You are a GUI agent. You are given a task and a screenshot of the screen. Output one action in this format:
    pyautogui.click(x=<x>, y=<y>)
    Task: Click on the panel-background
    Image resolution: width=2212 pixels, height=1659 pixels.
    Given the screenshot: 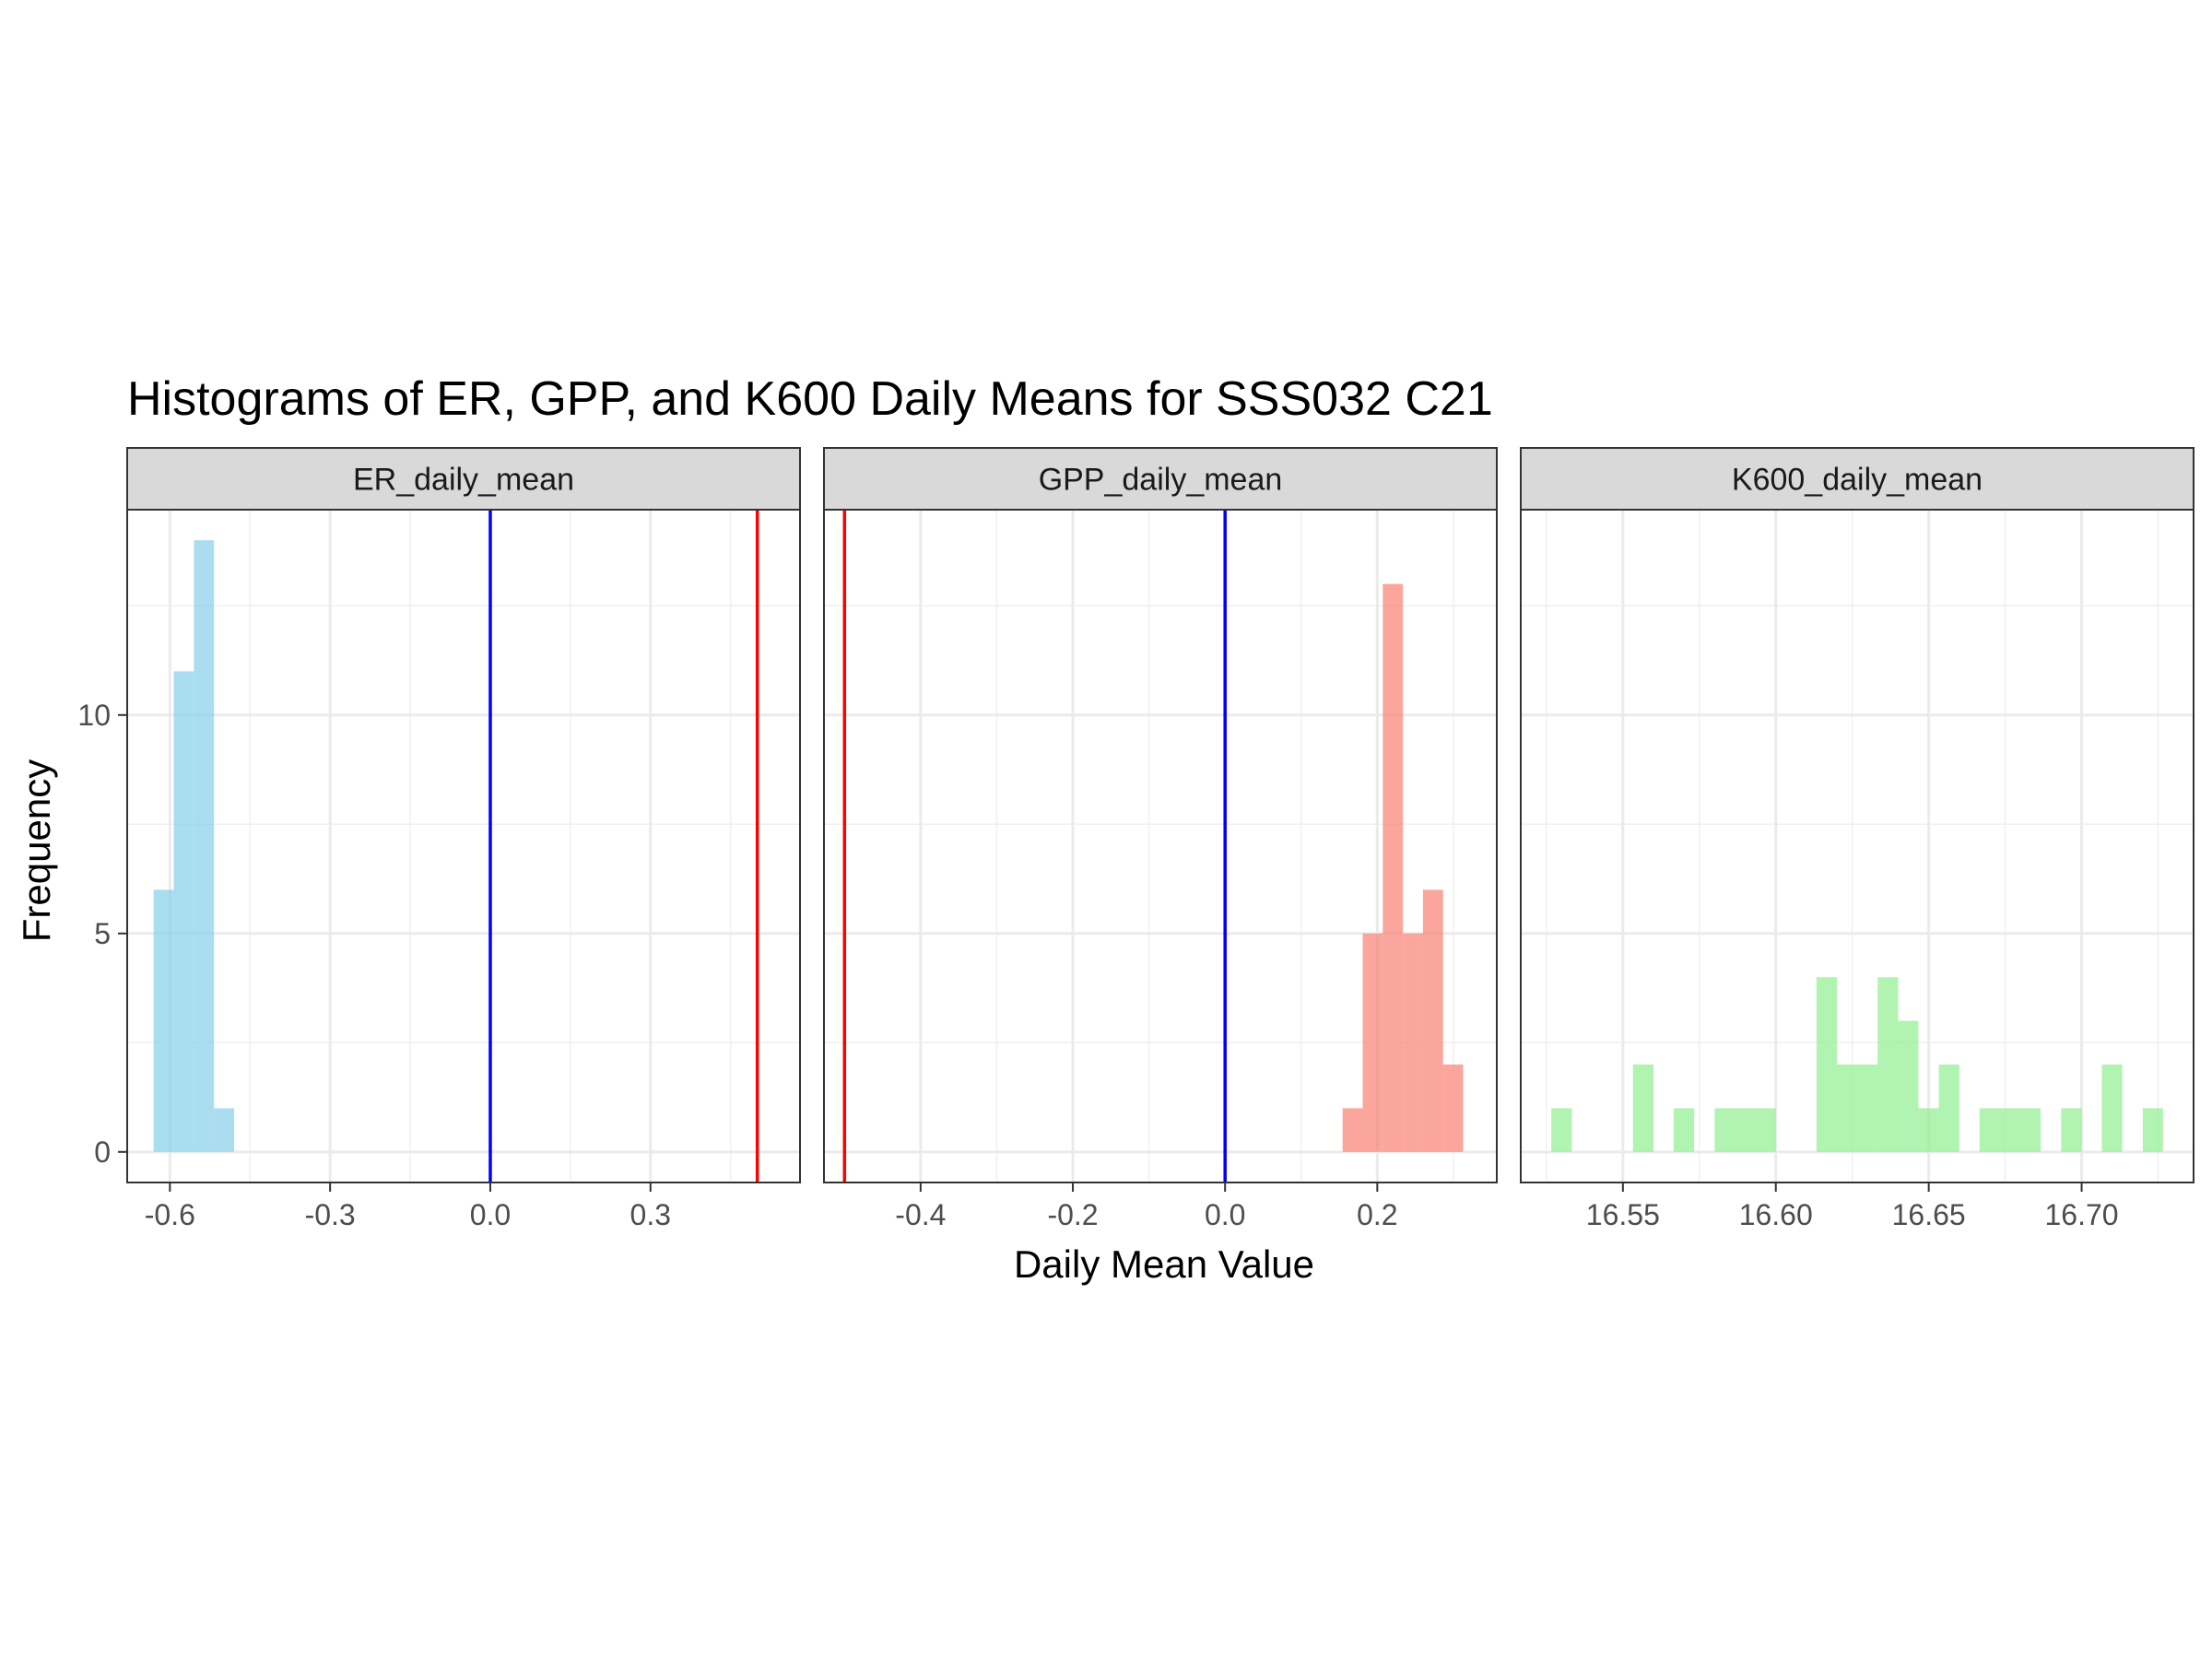 What is the action you would take?
    pyautogui.click(x=463, y=846)
    